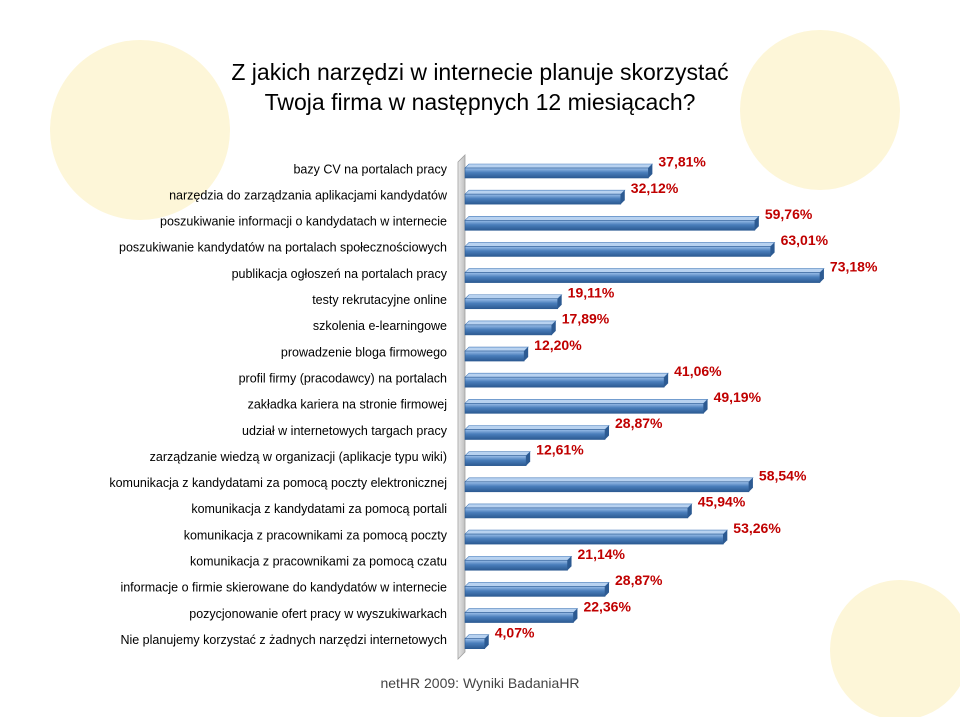  Describe the element at coordinates (479, 683) in the screenshot. I see `source: netHR 2009: Wyniki BadaniaHR` at that location.